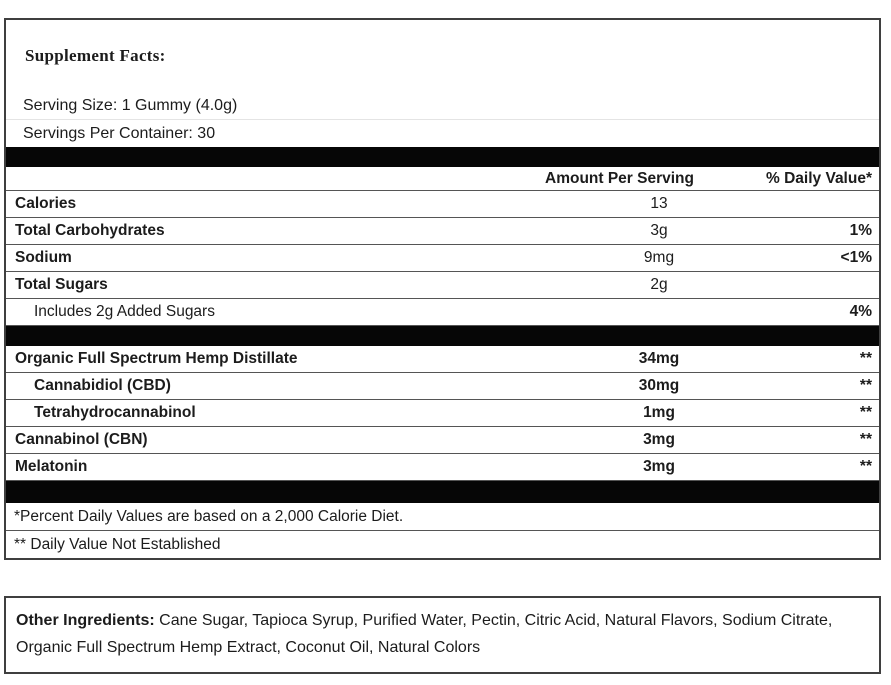 This screenshot has height=685, width=891. What do you see at coordinates (860, 230) in the screenshot?
I see `row-daily-value: 1%` at bounding box center [860, 230].